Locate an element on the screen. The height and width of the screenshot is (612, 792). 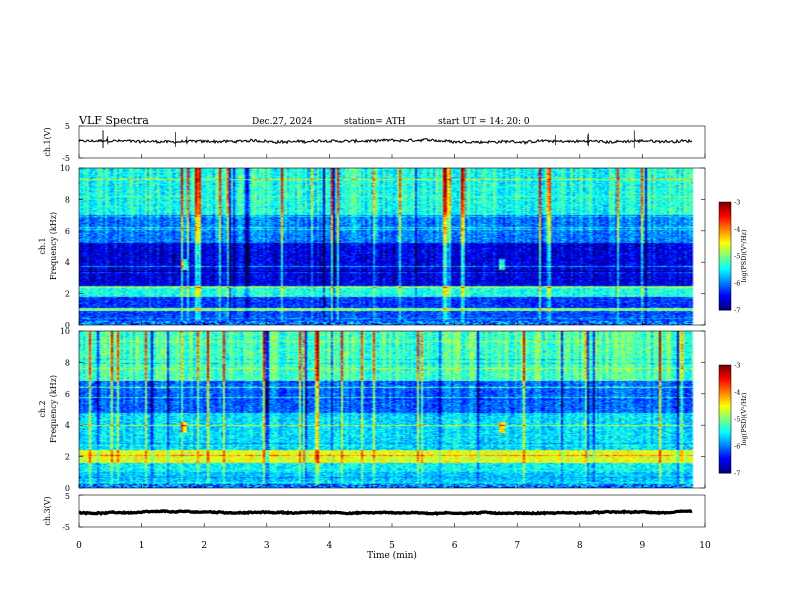
ch2-spectrogram-ytick-label: 8 is located at coordinates (67, 362).